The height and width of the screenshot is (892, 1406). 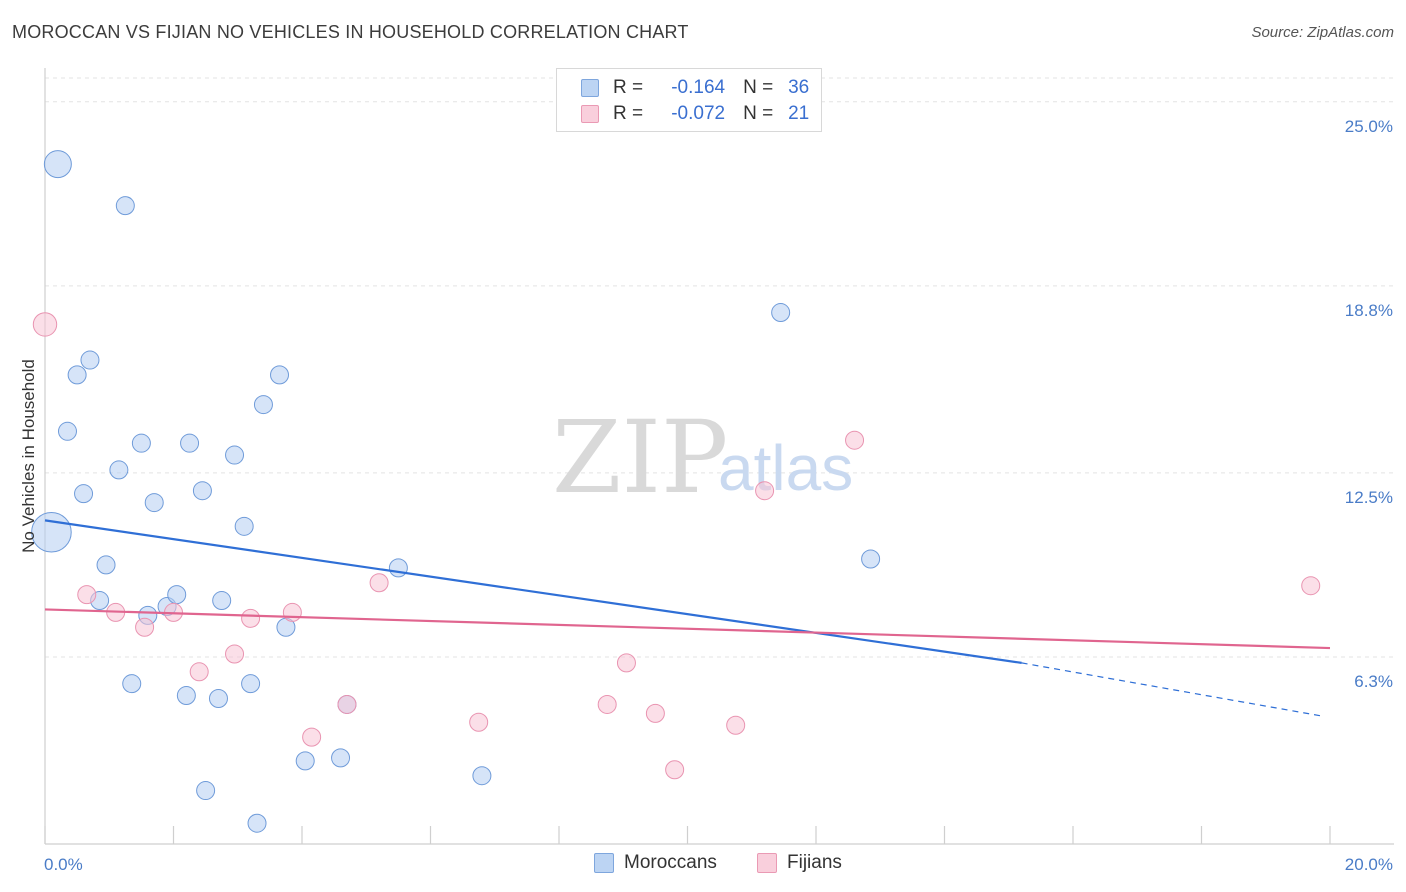 I want to click on y-axis-label: No Vehicles in Household, so click(x=28, y=456).